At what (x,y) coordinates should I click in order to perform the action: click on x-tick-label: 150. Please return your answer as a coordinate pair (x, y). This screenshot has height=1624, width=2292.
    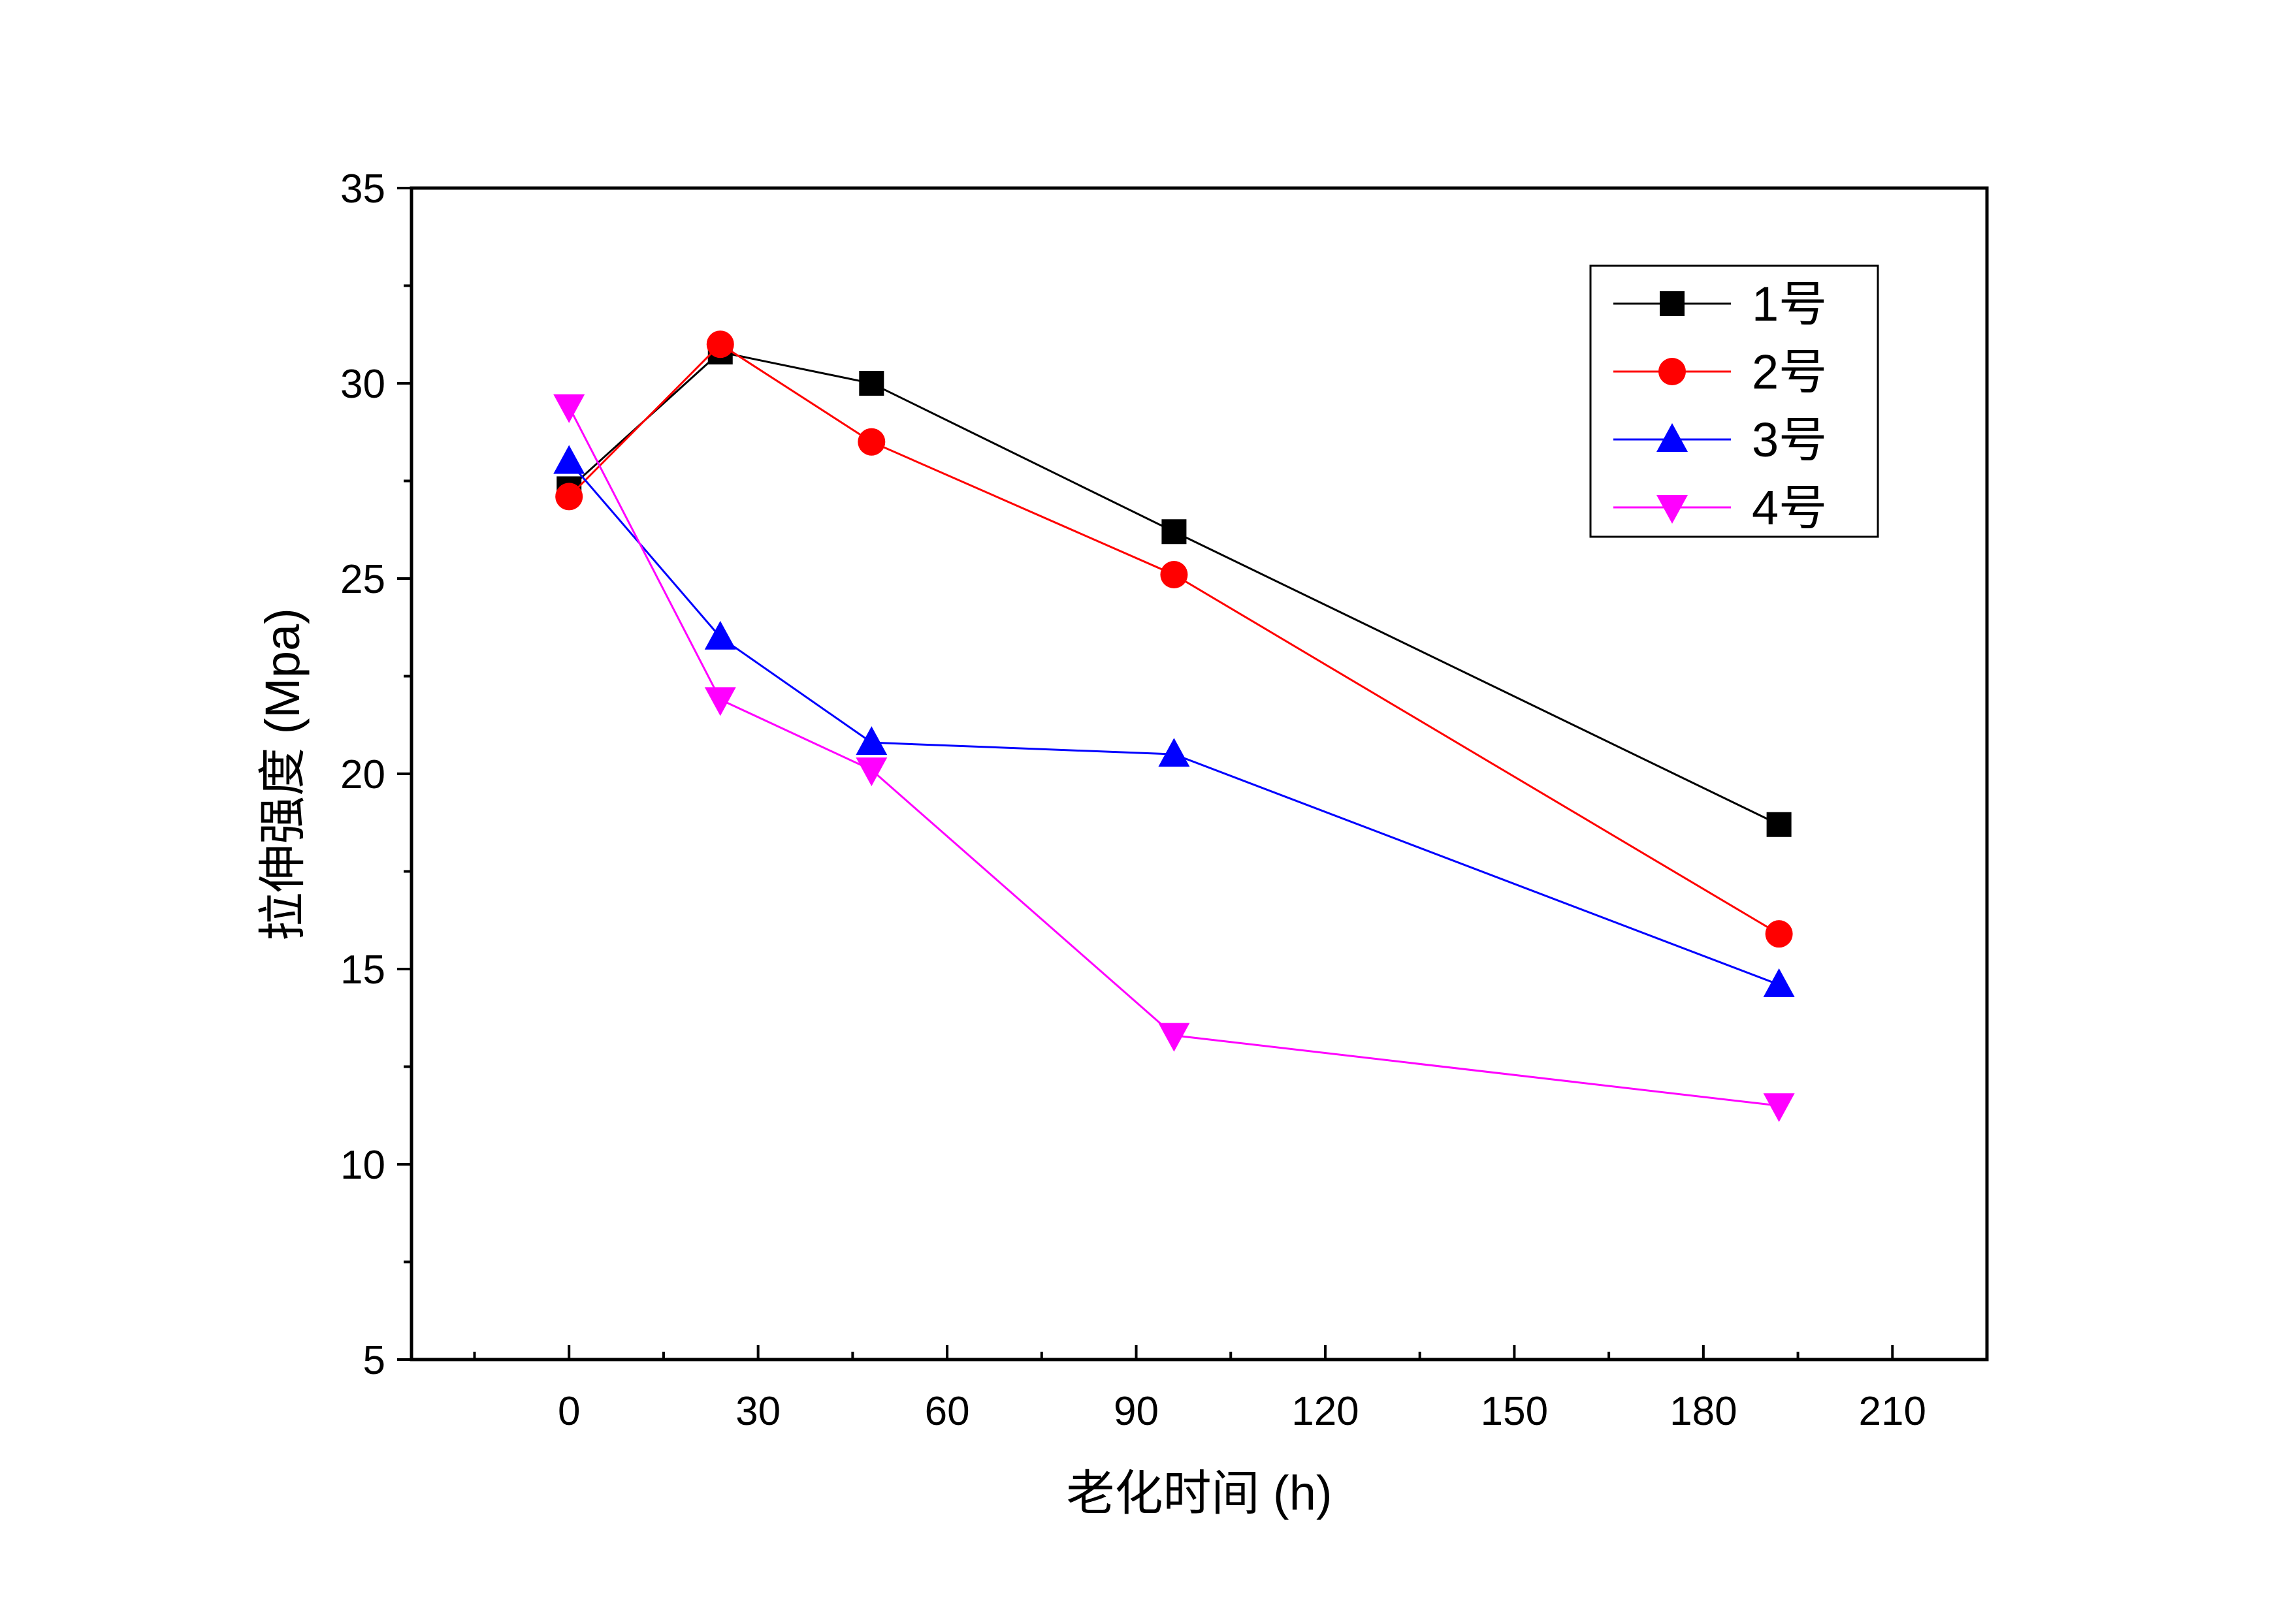
    Looking at the image, I should click on (1515, 1412).